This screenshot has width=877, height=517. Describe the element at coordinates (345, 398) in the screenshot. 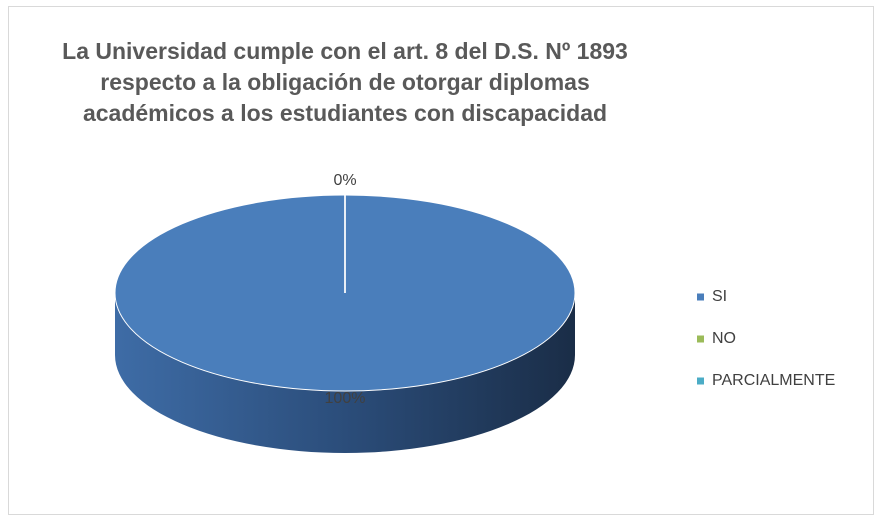

I see `data-label: 100%` at that location.